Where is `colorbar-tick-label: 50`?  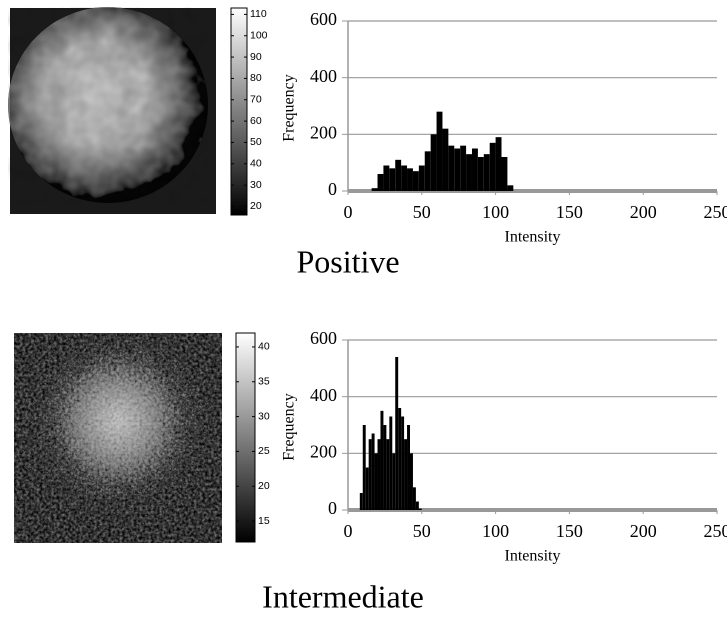
colorbar-tick-label: 50 is located at coordinates (256, 142).